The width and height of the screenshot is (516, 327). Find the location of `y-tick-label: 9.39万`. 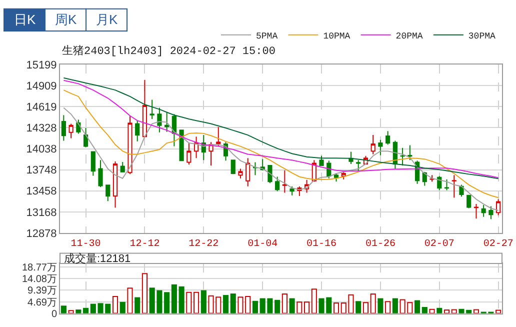

y-tick-label: 9.39万 is located at coordinates (42, 291).